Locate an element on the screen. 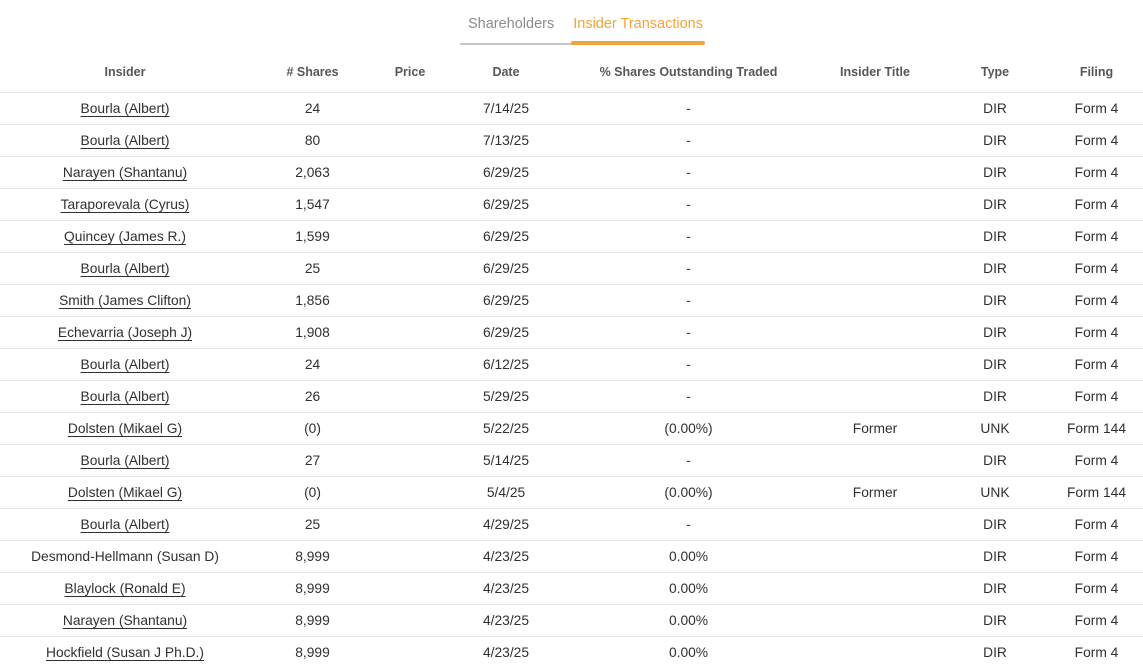 The image size is (1143, 668). column-header-pct-shares-outstanding-traded: % Shares Outstanding Traded is located at coordinates (688, 70).